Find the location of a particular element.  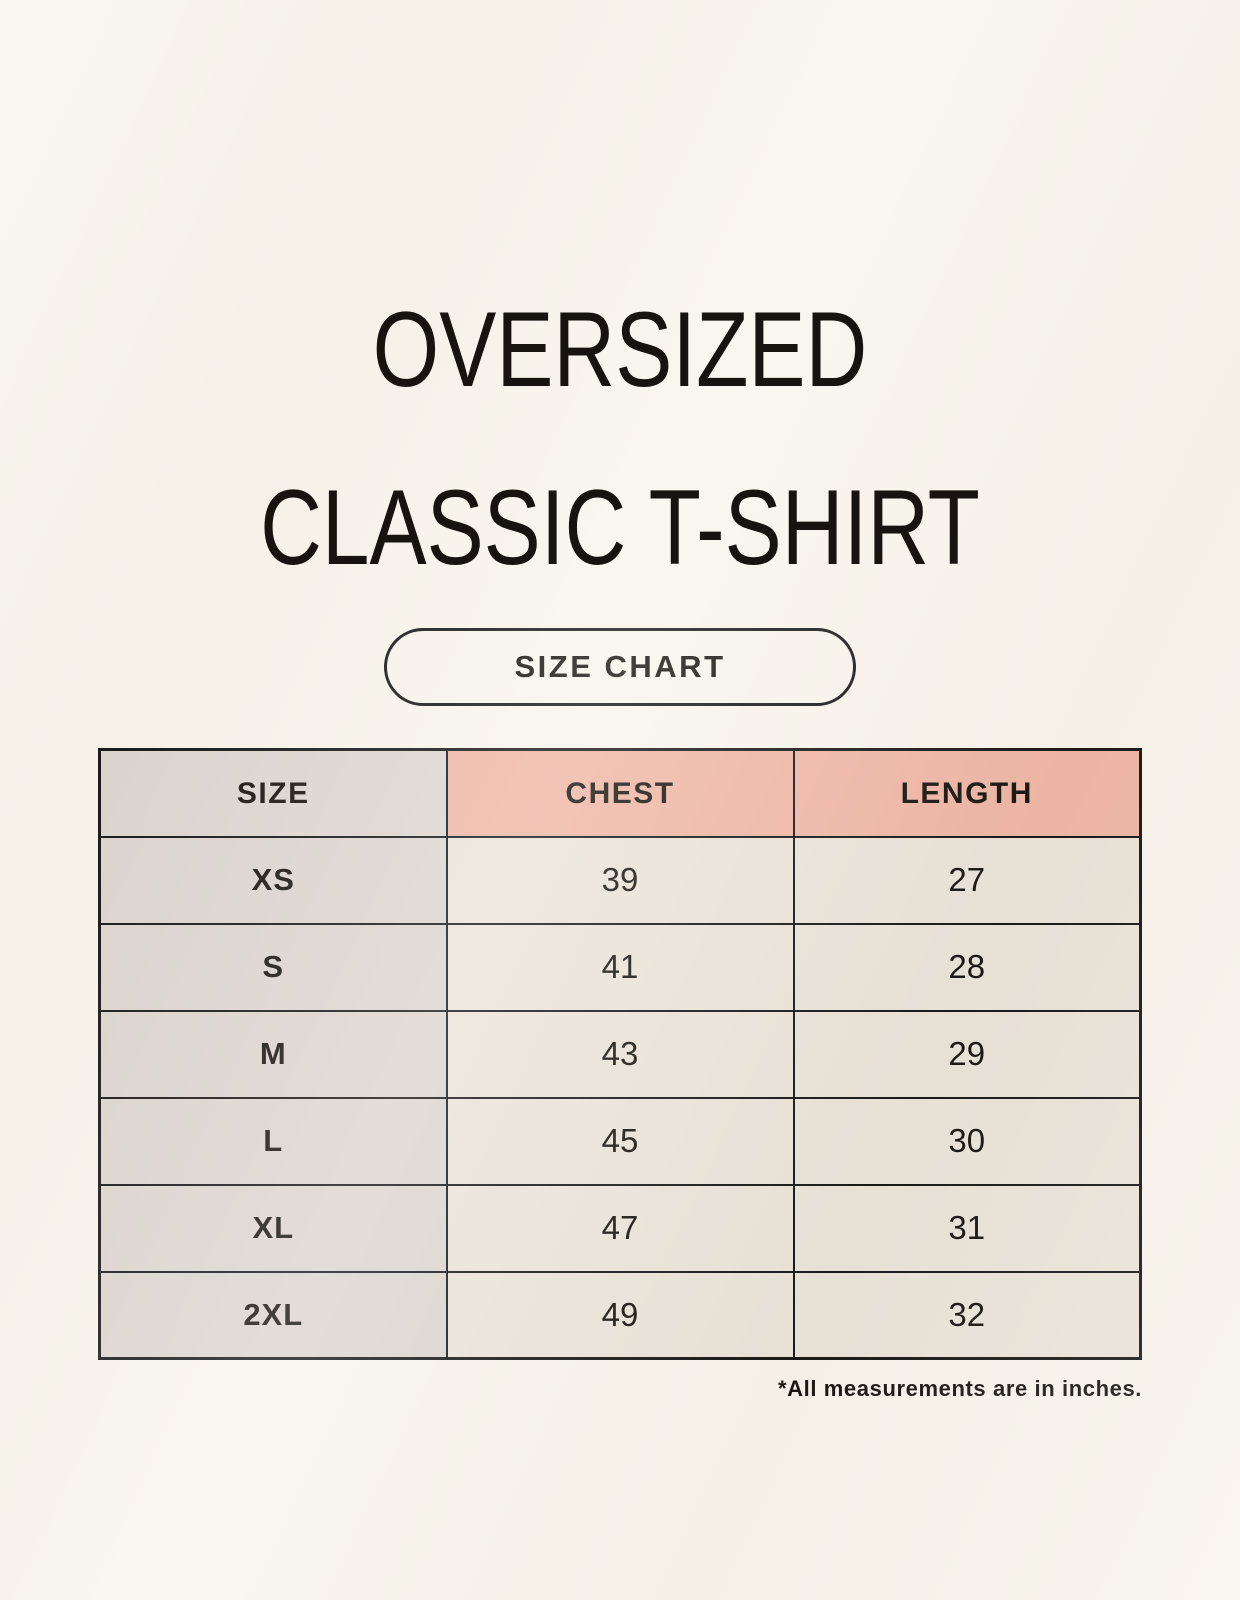

size-label: 2XL is located at coordinates (273, 1315).